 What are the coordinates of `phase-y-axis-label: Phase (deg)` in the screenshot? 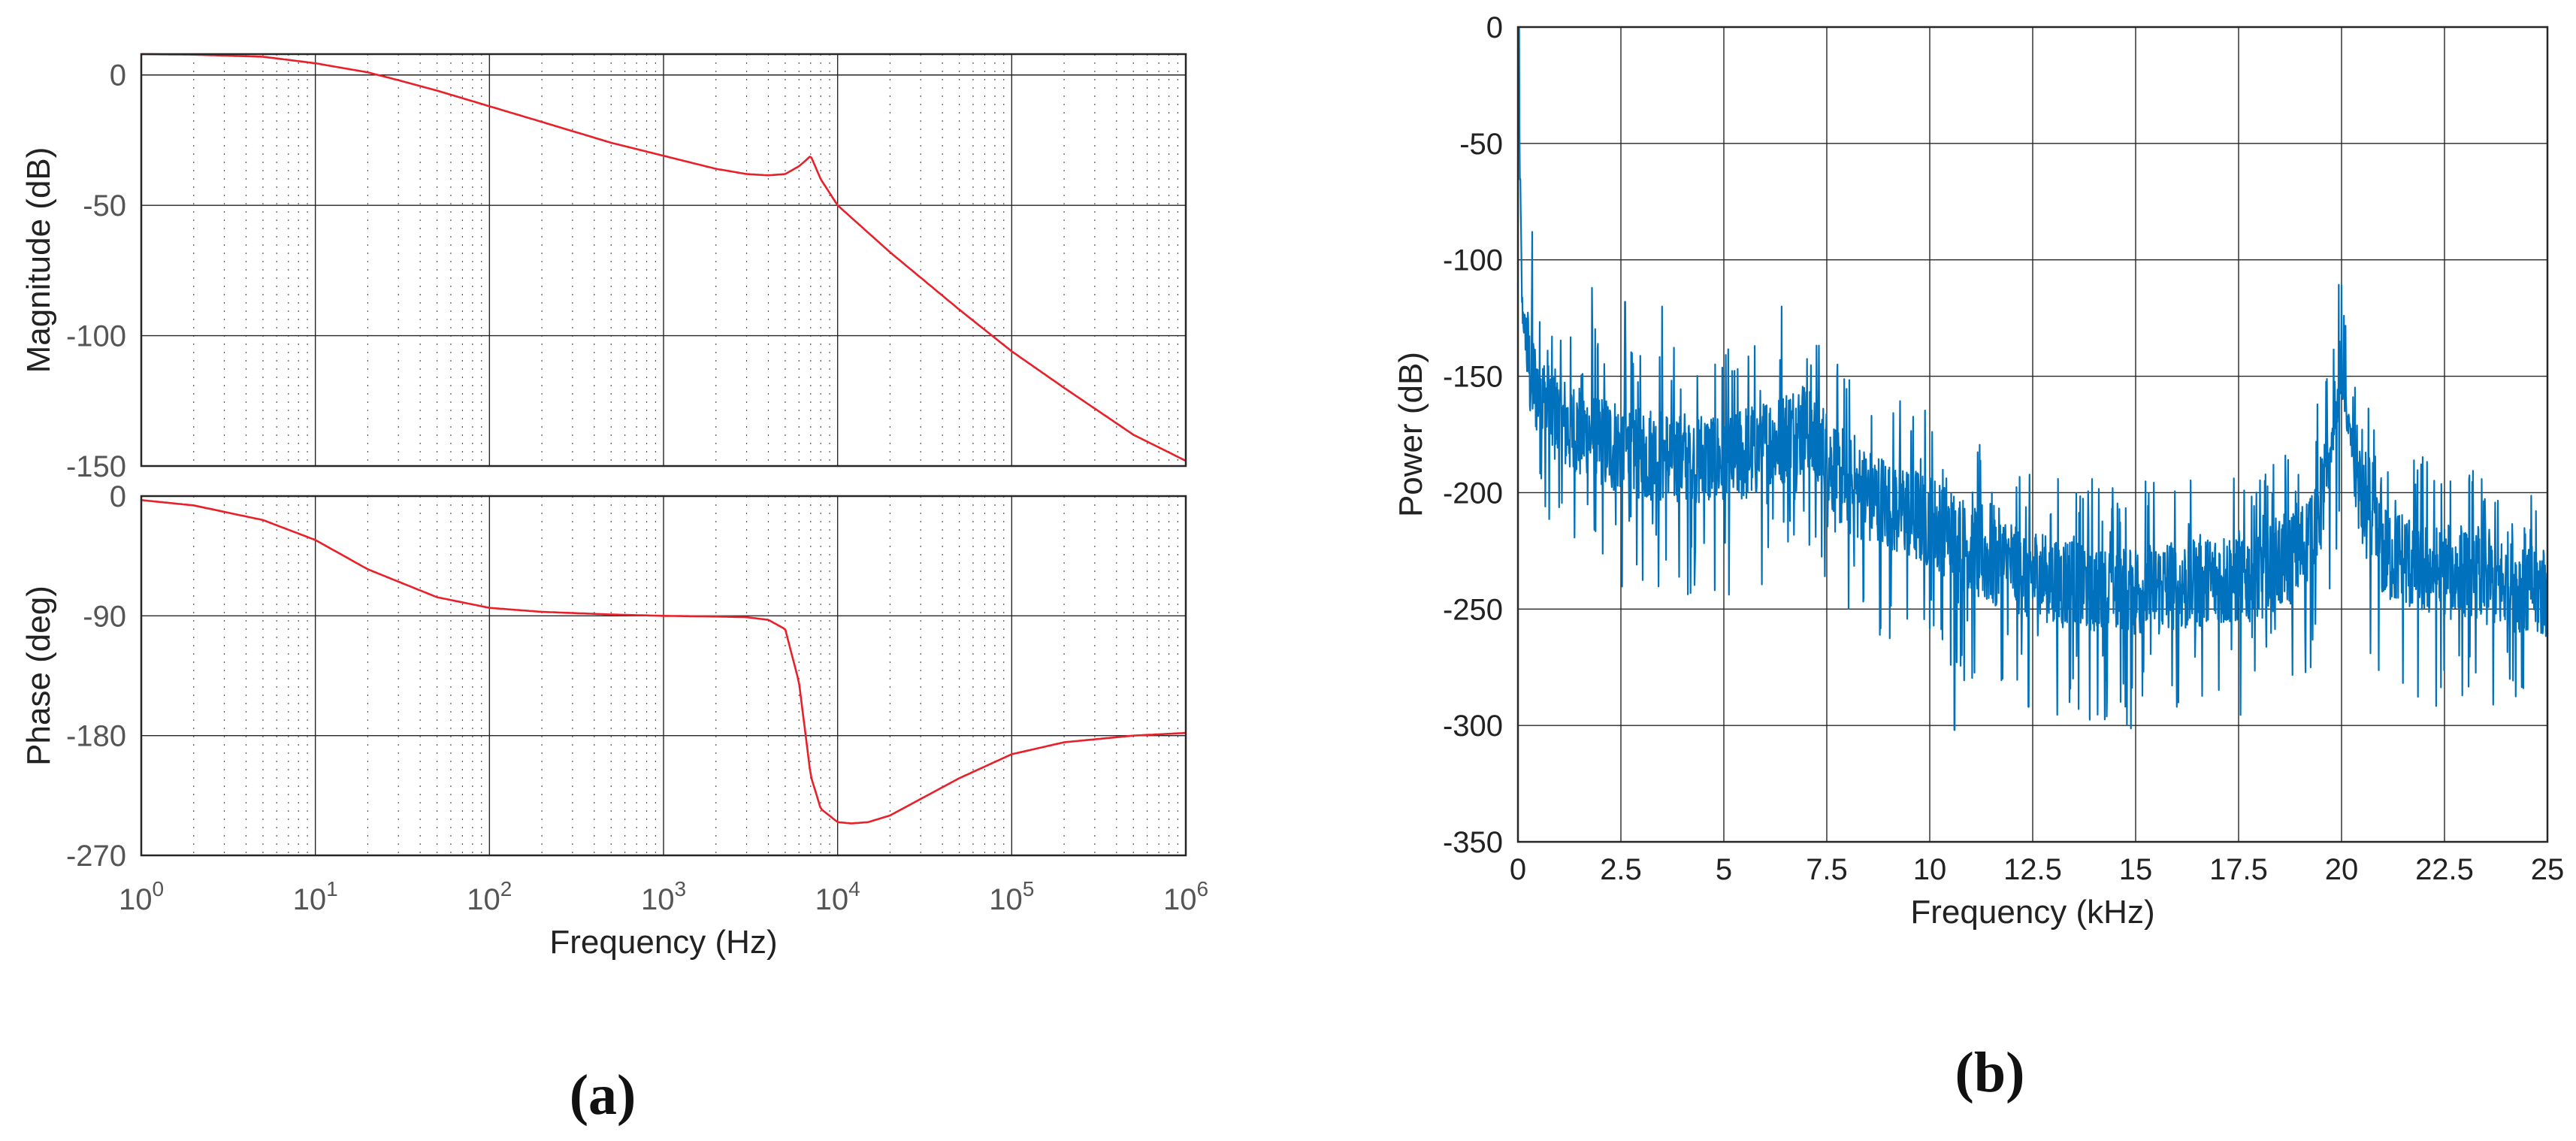 It's located at (38, 676).